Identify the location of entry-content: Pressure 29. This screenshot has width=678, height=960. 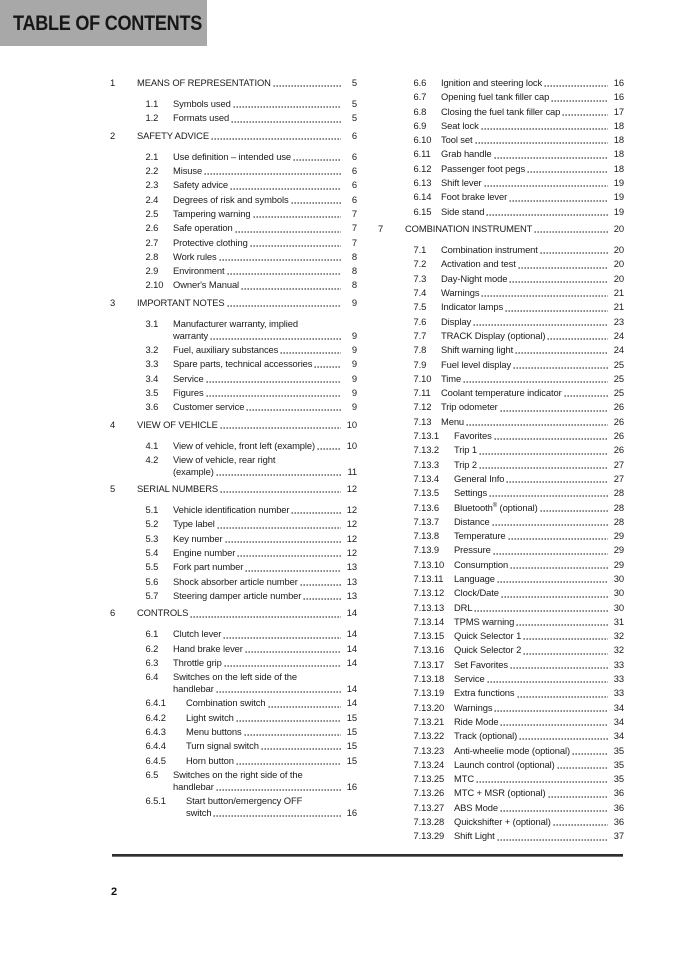
(539, 550).